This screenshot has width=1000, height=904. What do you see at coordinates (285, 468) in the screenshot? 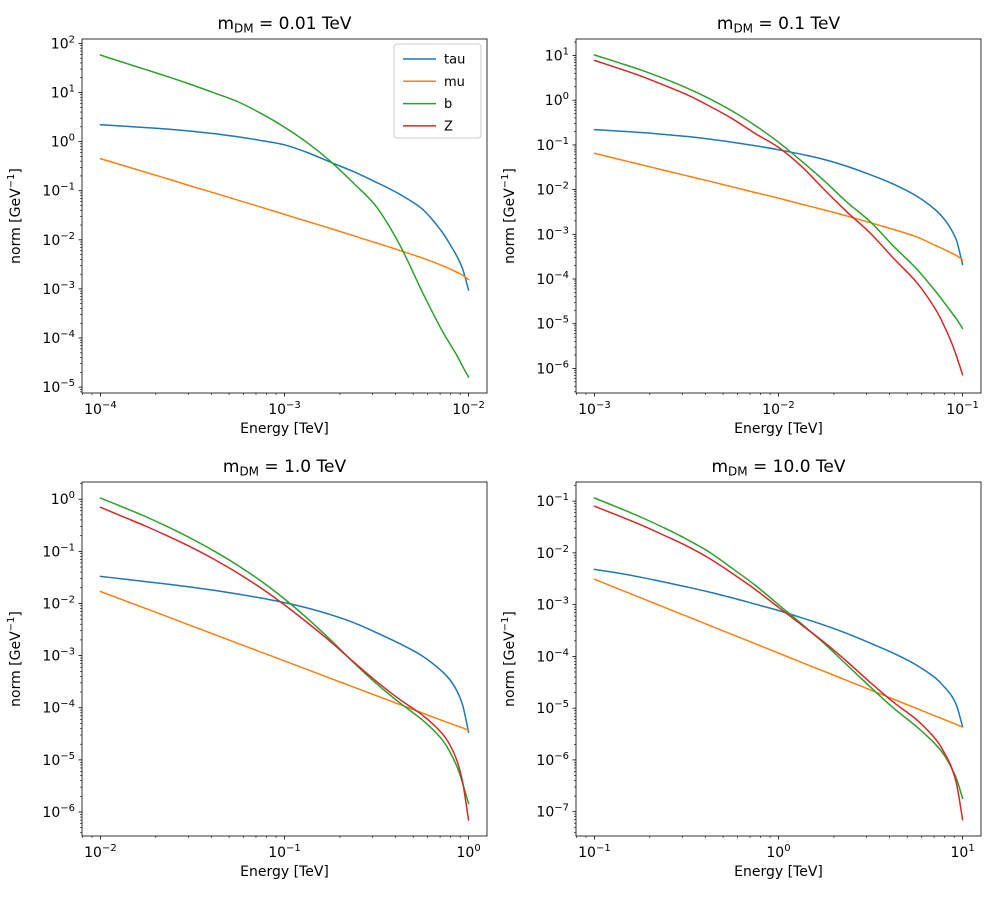
I see `panel-title: mDM = 1.0 TeV` at bounding box center [285, 468].